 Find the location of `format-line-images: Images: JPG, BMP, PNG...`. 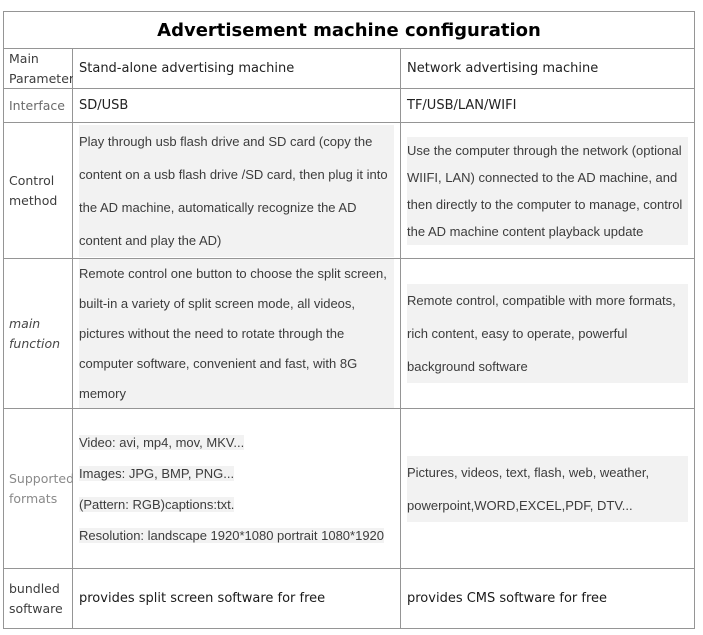

format-line-images: Images: JPG, BMP, PNG... is located at coordinates (157, 473).